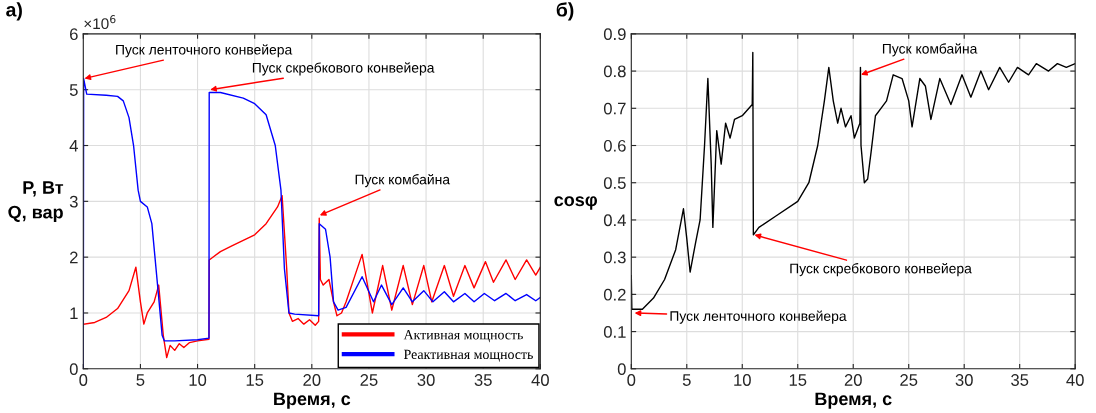 The height and width of the screenshot is (413, 1096). Describe the element at coordinates (614, 331) in the screenshot. I see `y-tick-label: 0.1` at that location.